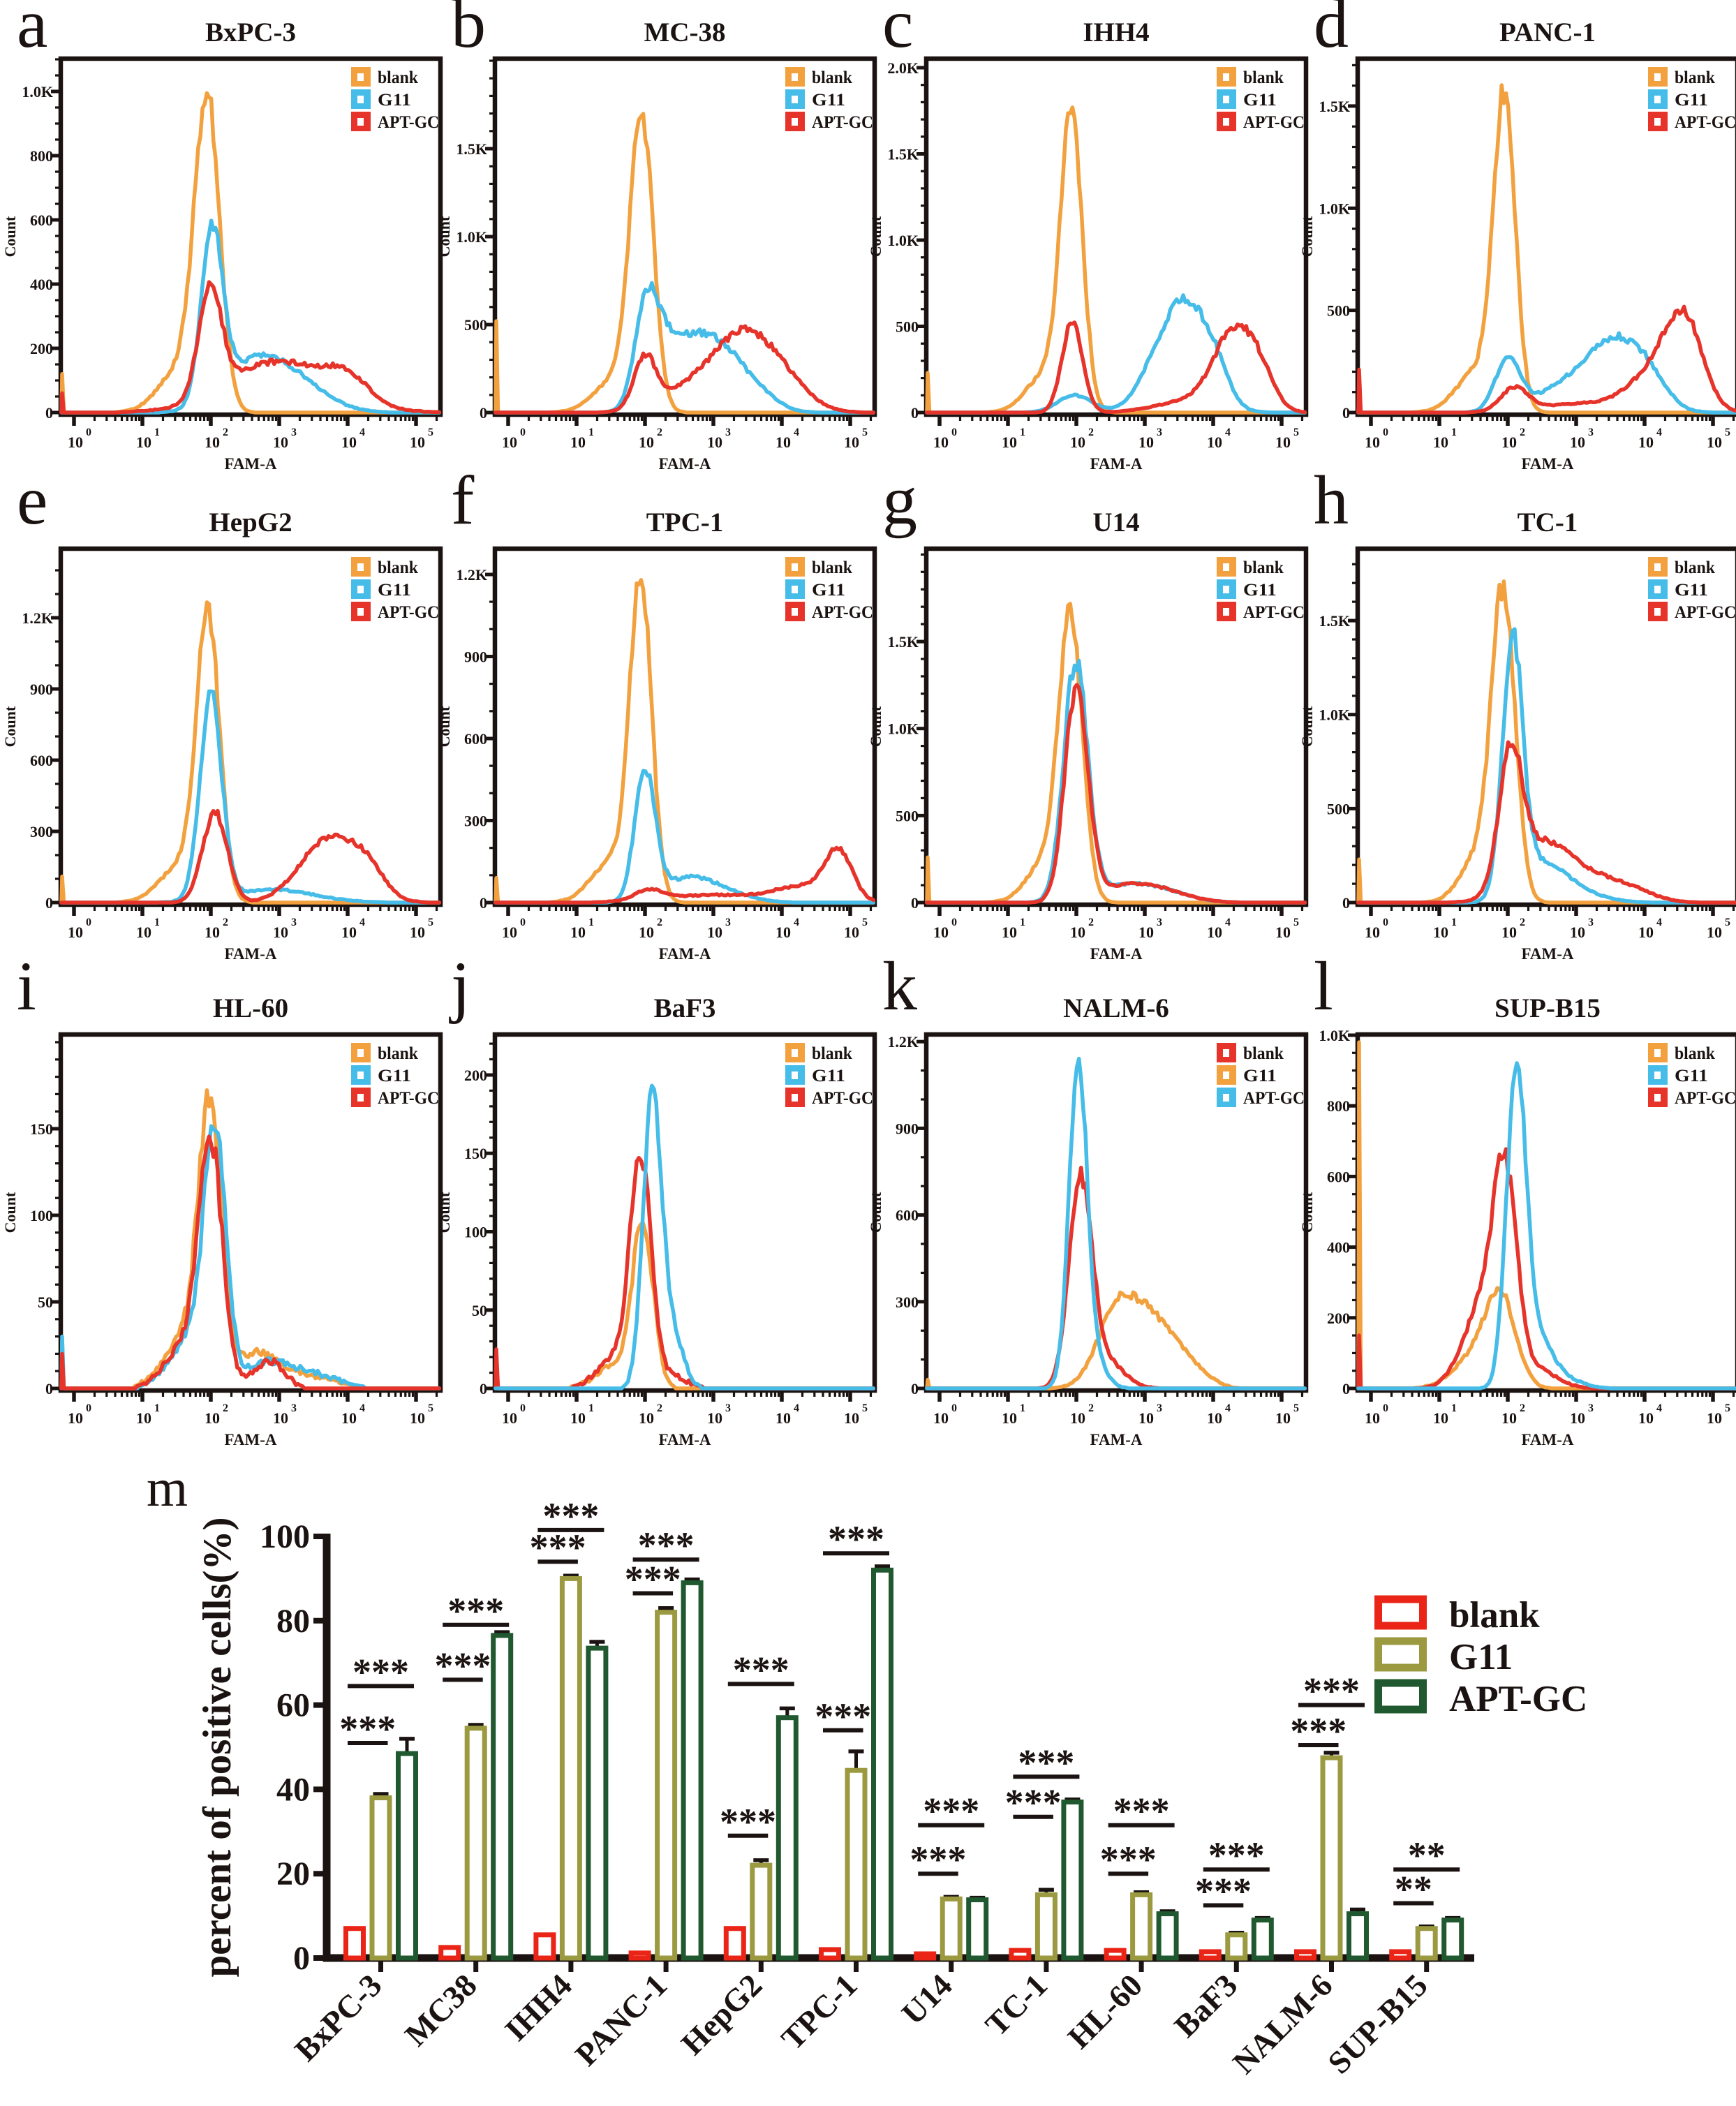  I want to click on svg-text: NALM-6, so click(1283, 2024).